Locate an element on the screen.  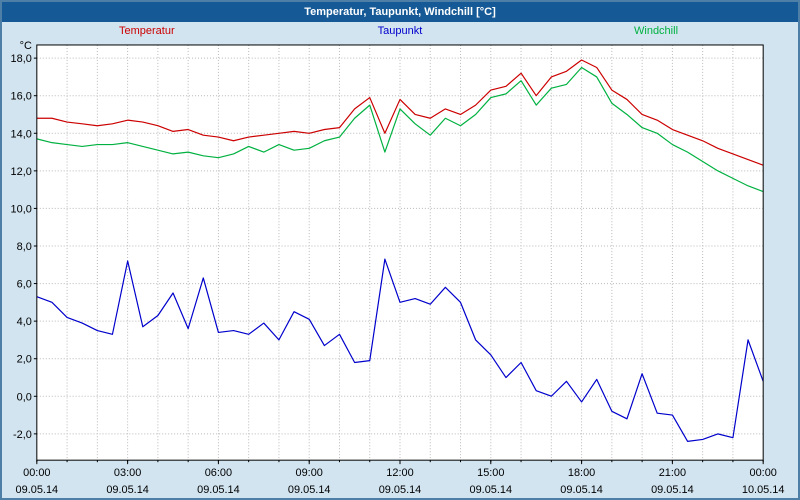
x-tick-time: 12:00 is located at coordinates (399, 473).